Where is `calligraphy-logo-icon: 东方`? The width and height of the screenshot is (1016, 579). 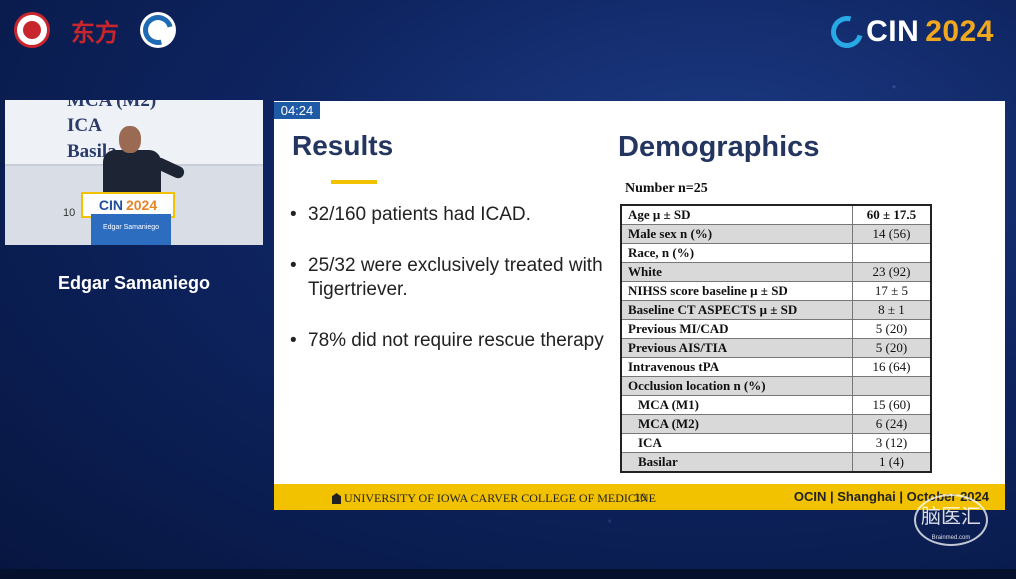
calligraphy-logo-icon: 东方 is located at coordinates (95, 32).